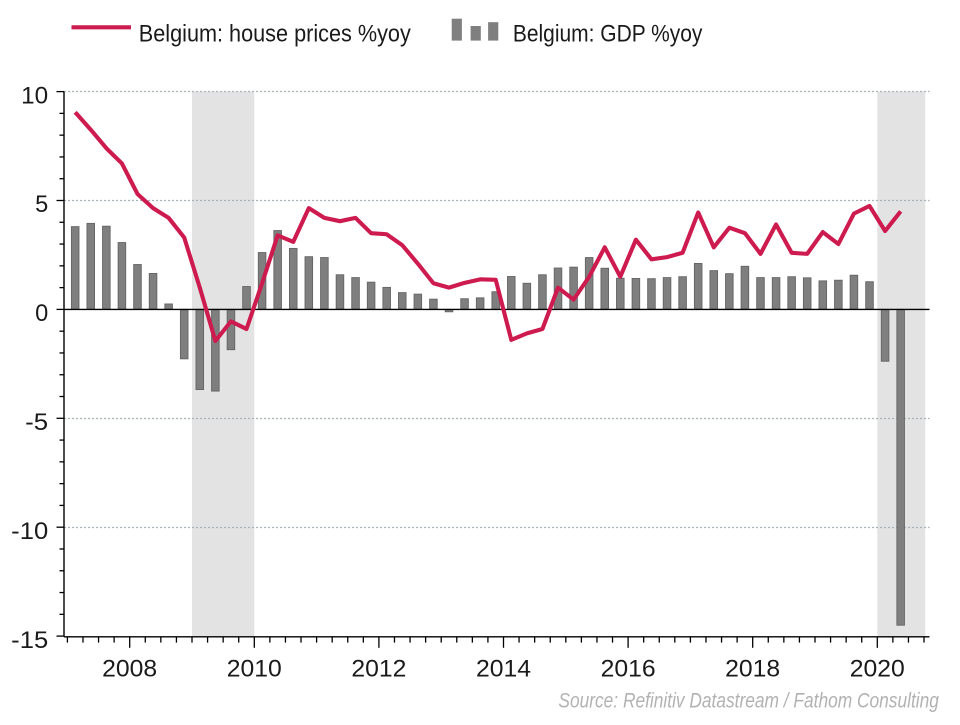 This screenshot has height=725, width=960. I want to click on svg-text: 2020, so click(877, 669).